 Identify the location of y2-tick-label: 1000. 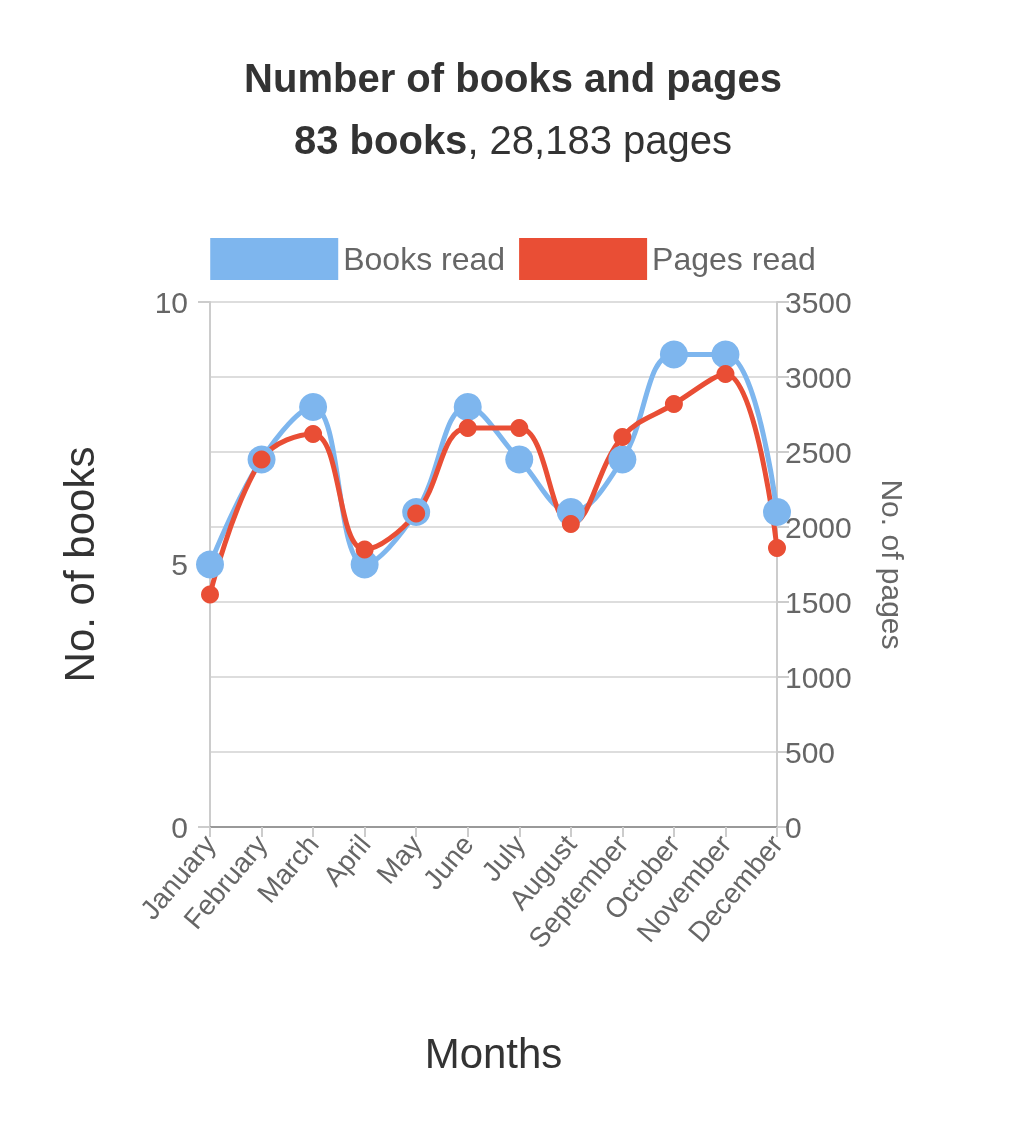
(818, 677).